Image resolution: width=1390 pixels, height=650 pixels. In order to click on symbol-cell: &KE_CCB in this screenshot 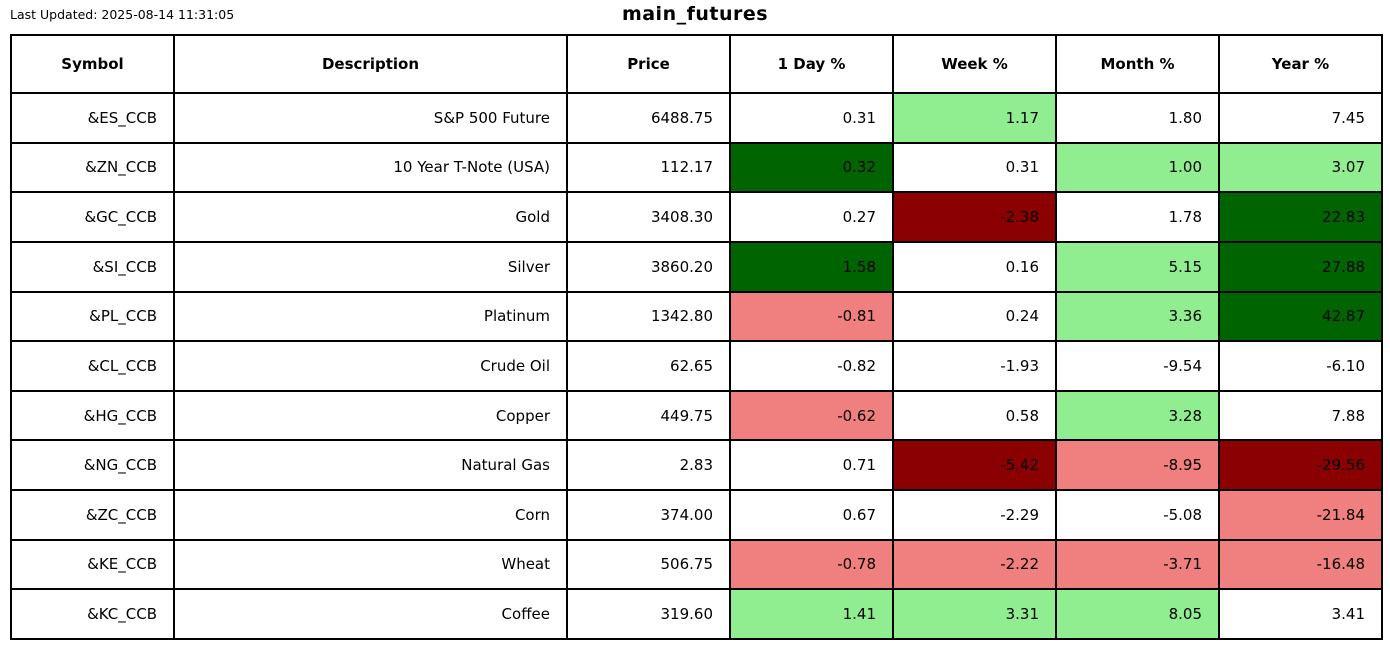, I will do `click(92, 564)`.